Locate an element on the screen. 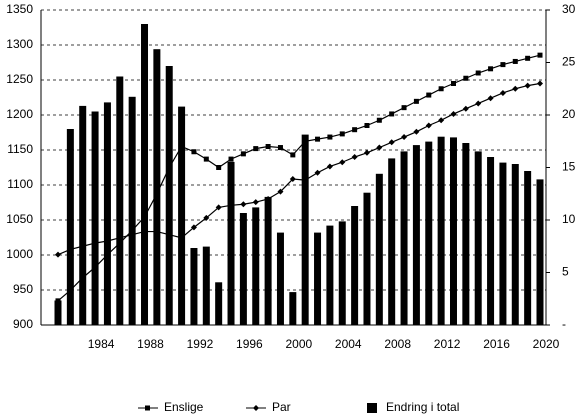 The width and height of the screenshot is (577, 420). y-tick-label: 1350 is located at coordinates (19, 9).